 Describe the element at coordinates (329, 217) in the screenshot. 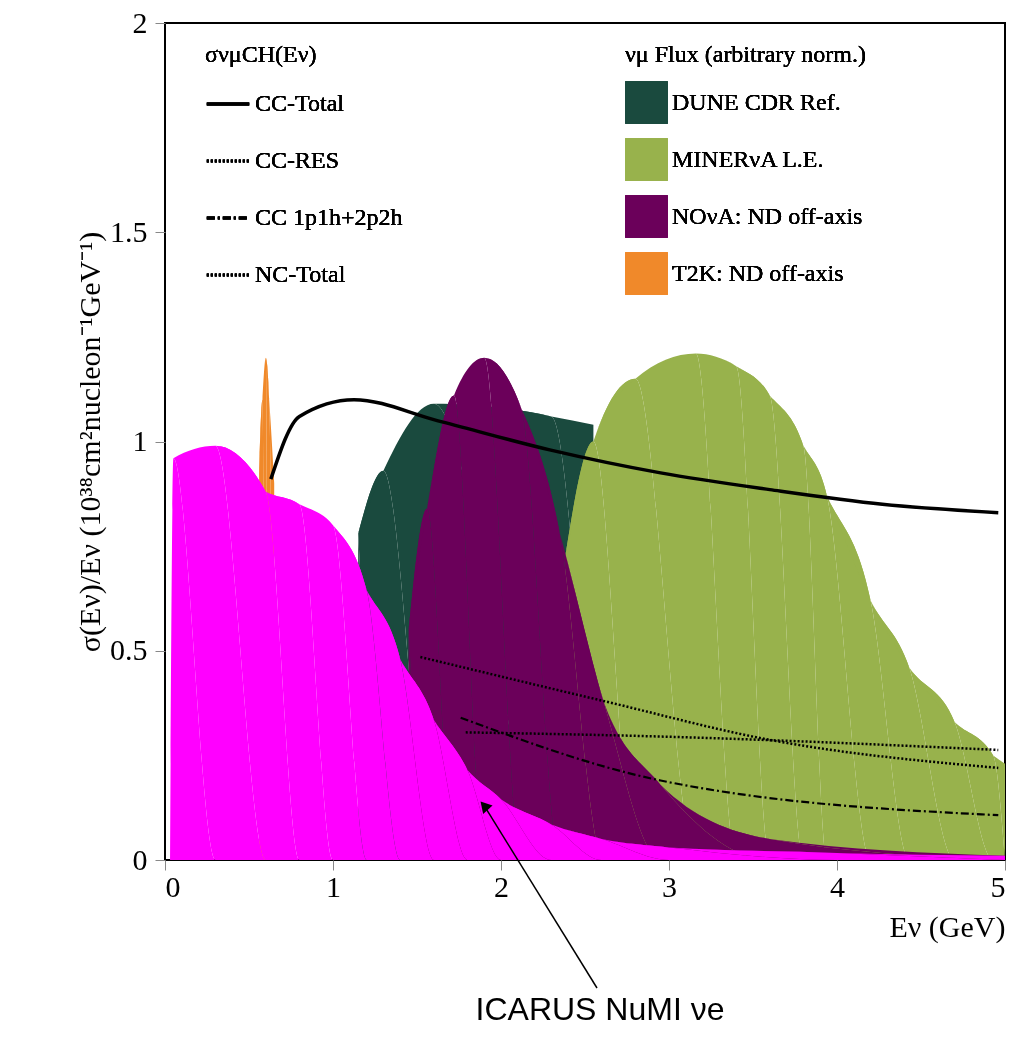

I see `legend-label: CC 1p1h+2p2h` at that location.